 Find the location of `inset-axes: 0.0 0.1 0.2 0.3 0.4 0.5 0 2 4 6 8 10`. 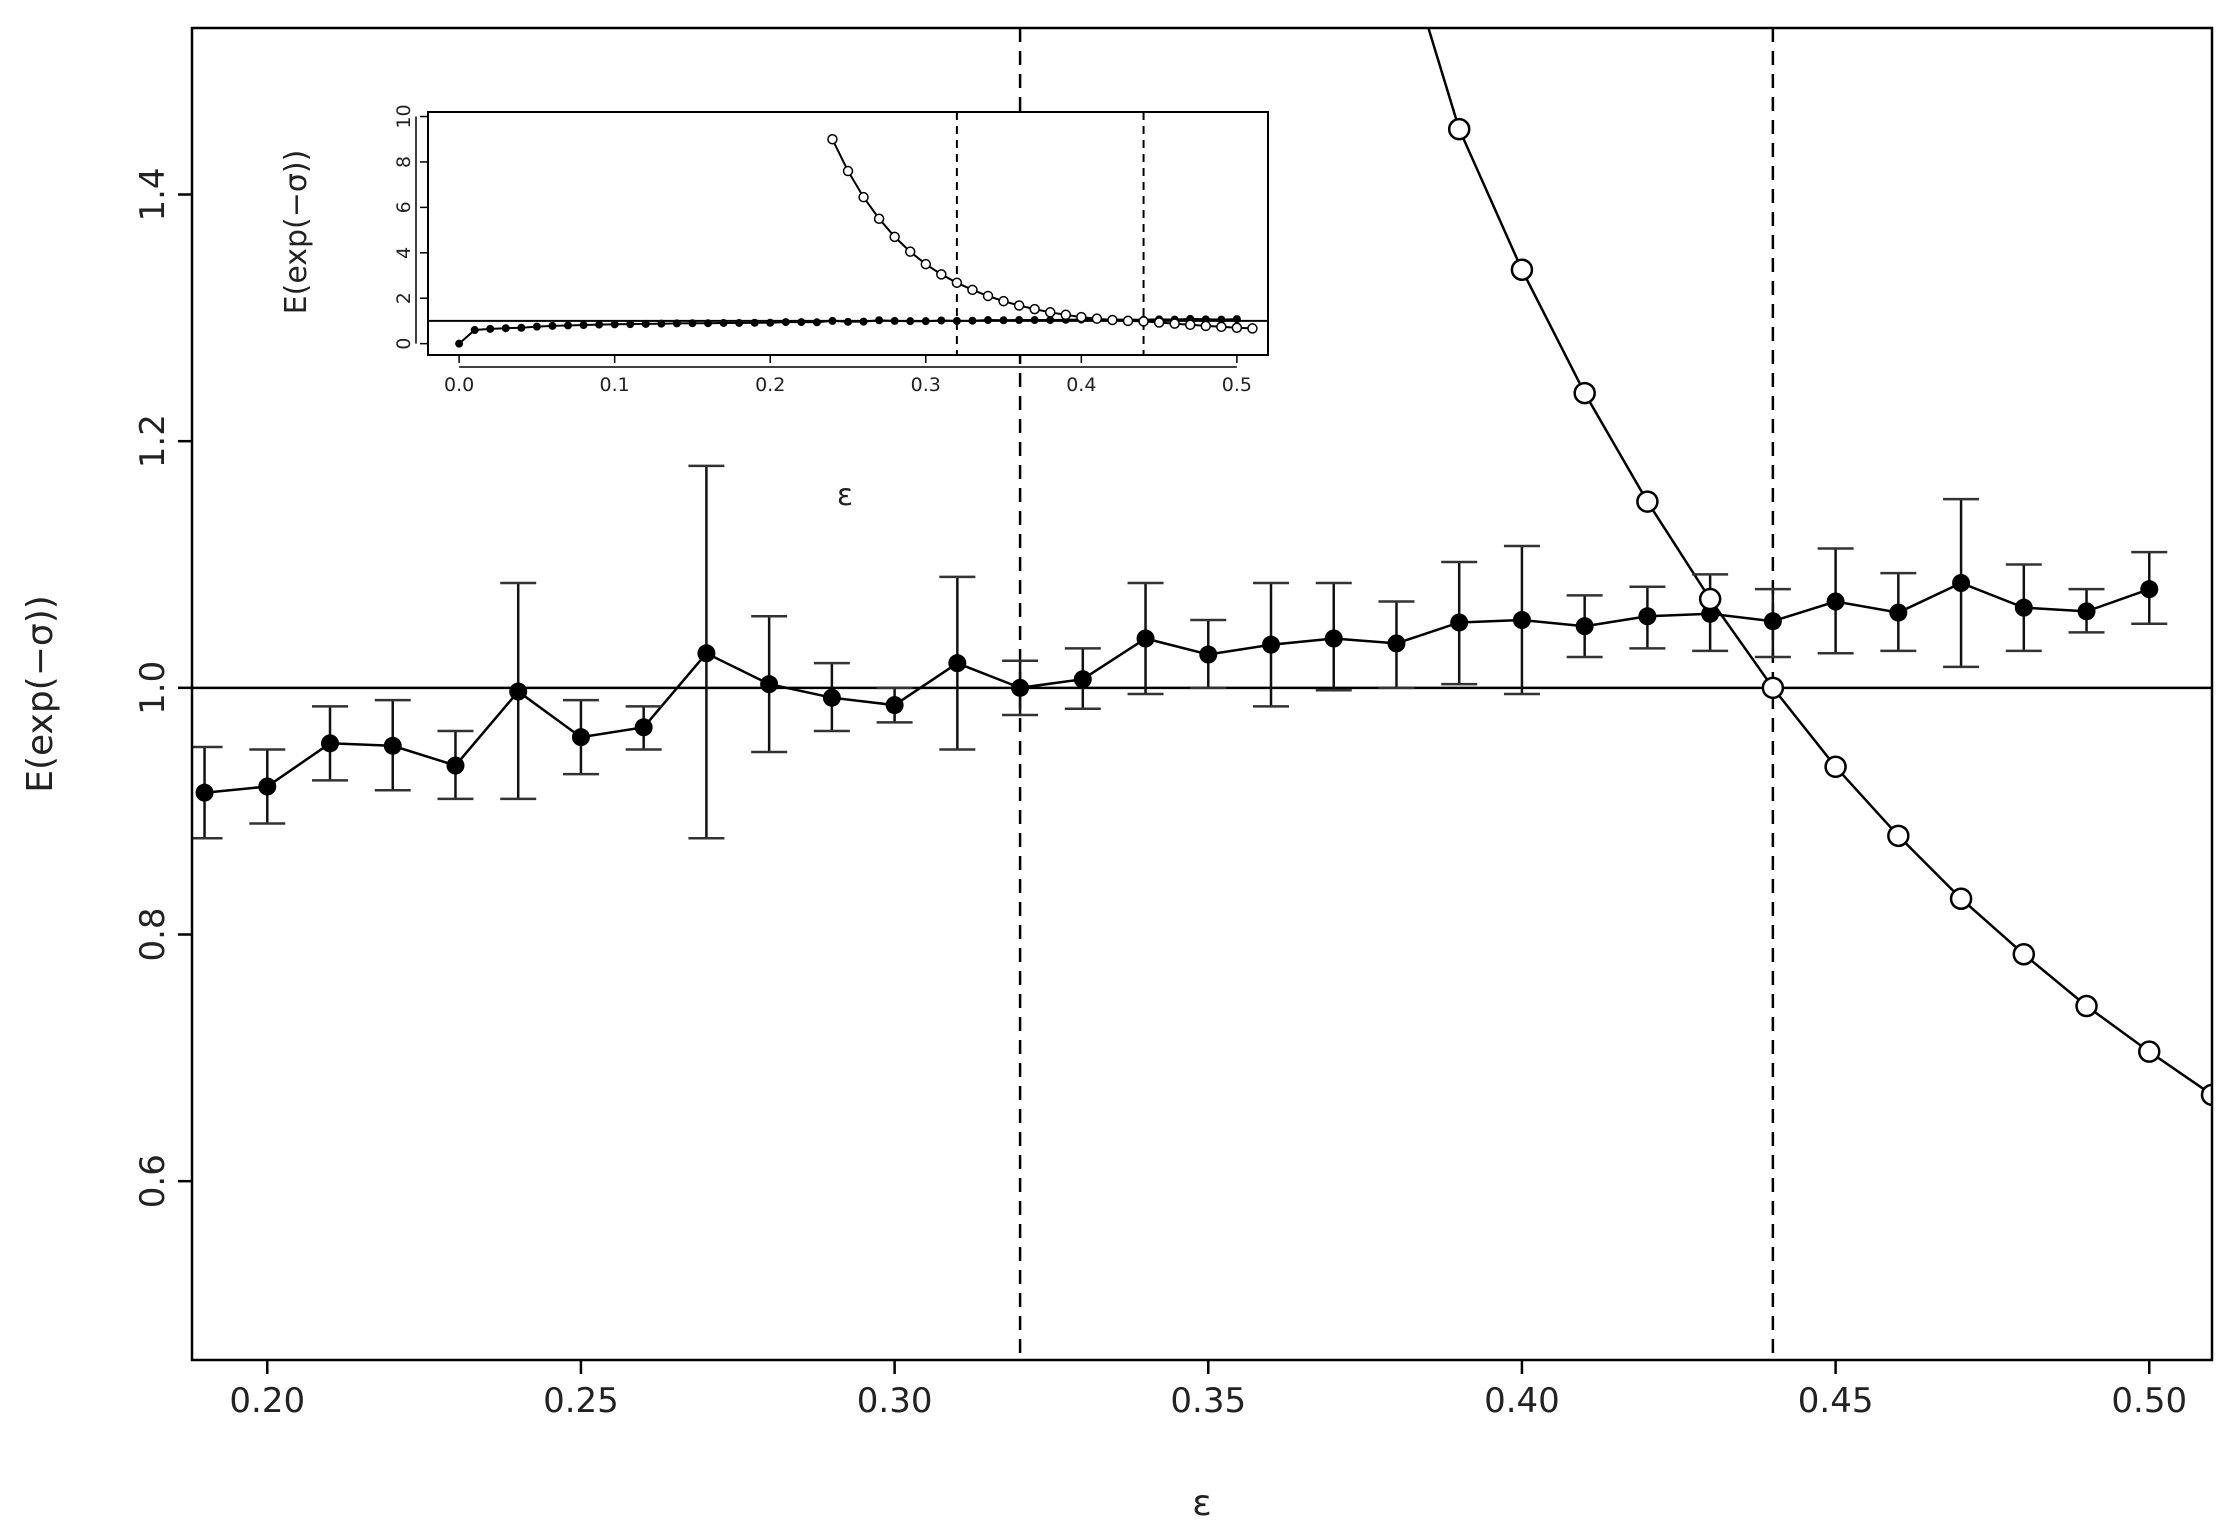

inset-axes: 0.0 0.1 0.2 0.3 0.4 0.5 0 2 4 6 8 10 is located at coordinates (822, 250).